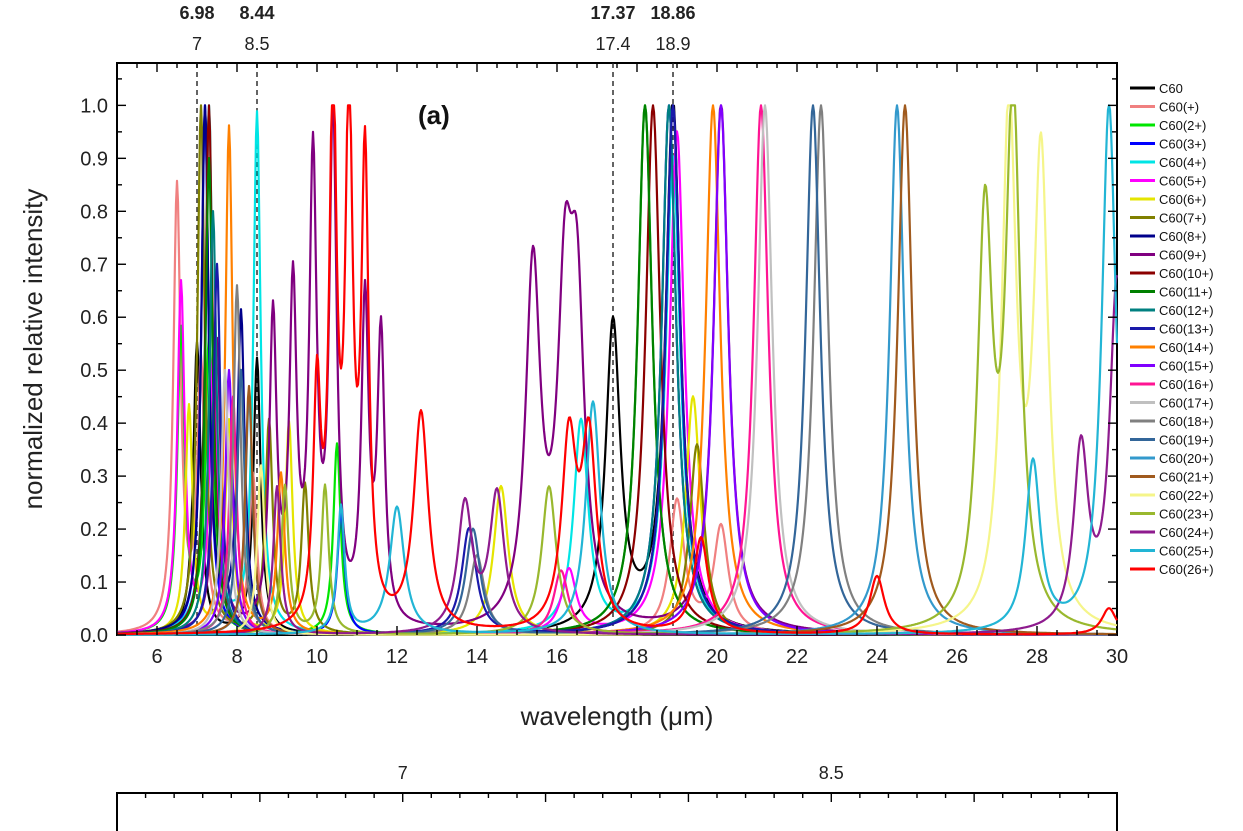 This screenshot has width=1243, height=831. What do you see at coordinates (94, 424) in the screenshot?
I see `y-tick-label: 0.4` at bounding box center [94, 424].